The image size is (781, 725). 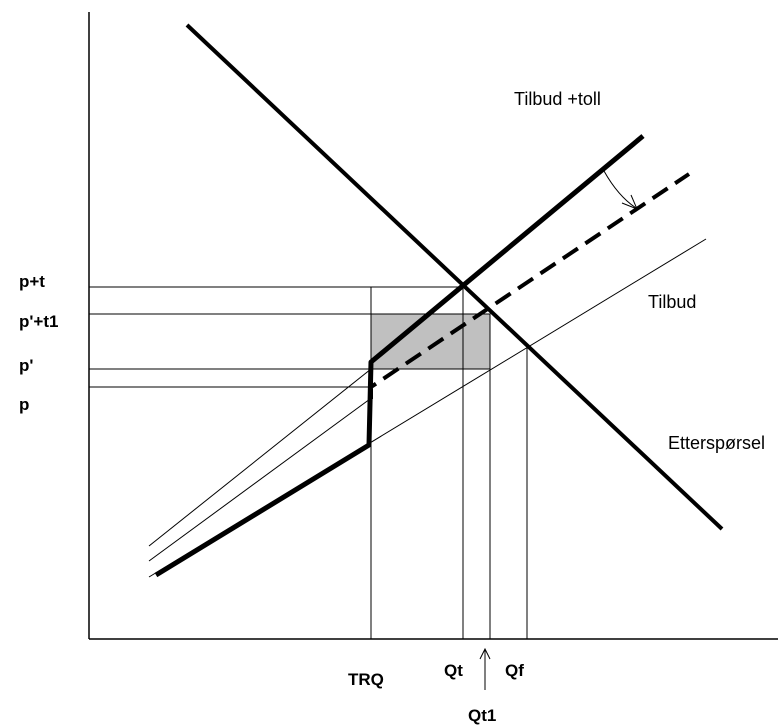 I want to click on label-supply-plus-tariff: Tilbud +toll, so click(x=557, y=99).